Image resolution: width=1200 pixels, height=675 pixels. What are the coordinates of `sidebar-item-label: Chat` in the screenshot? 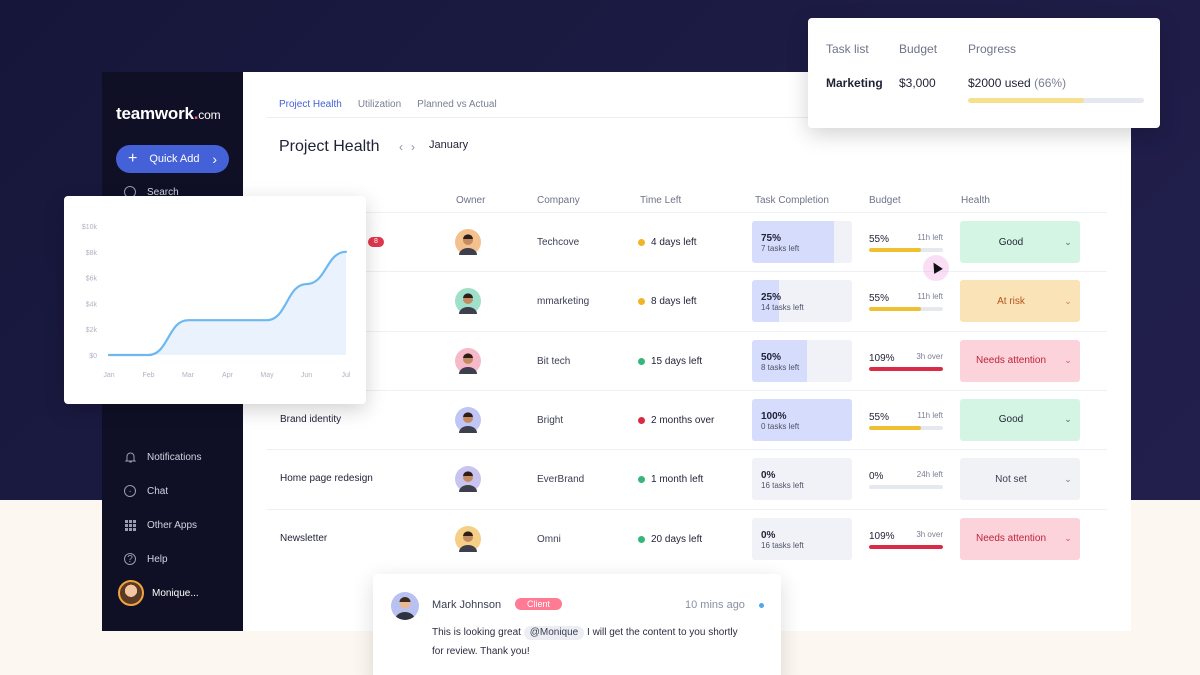 It's located at (158, 491).